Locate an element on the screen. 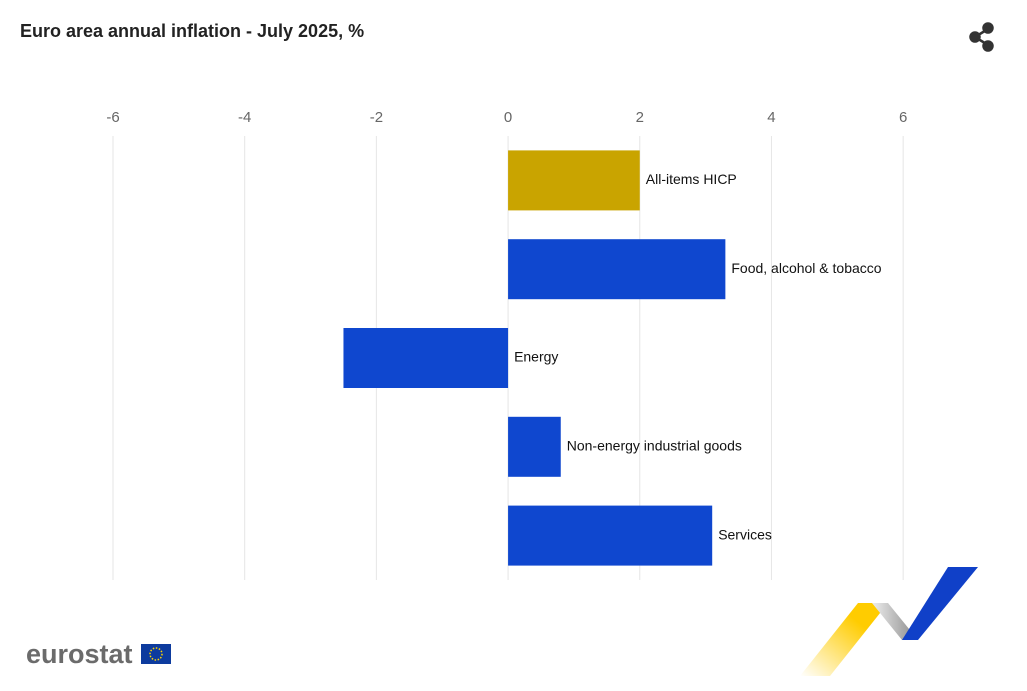 This screenshot has height=691, width=1027. ribbon-grey is located at coordinates (895, 621).